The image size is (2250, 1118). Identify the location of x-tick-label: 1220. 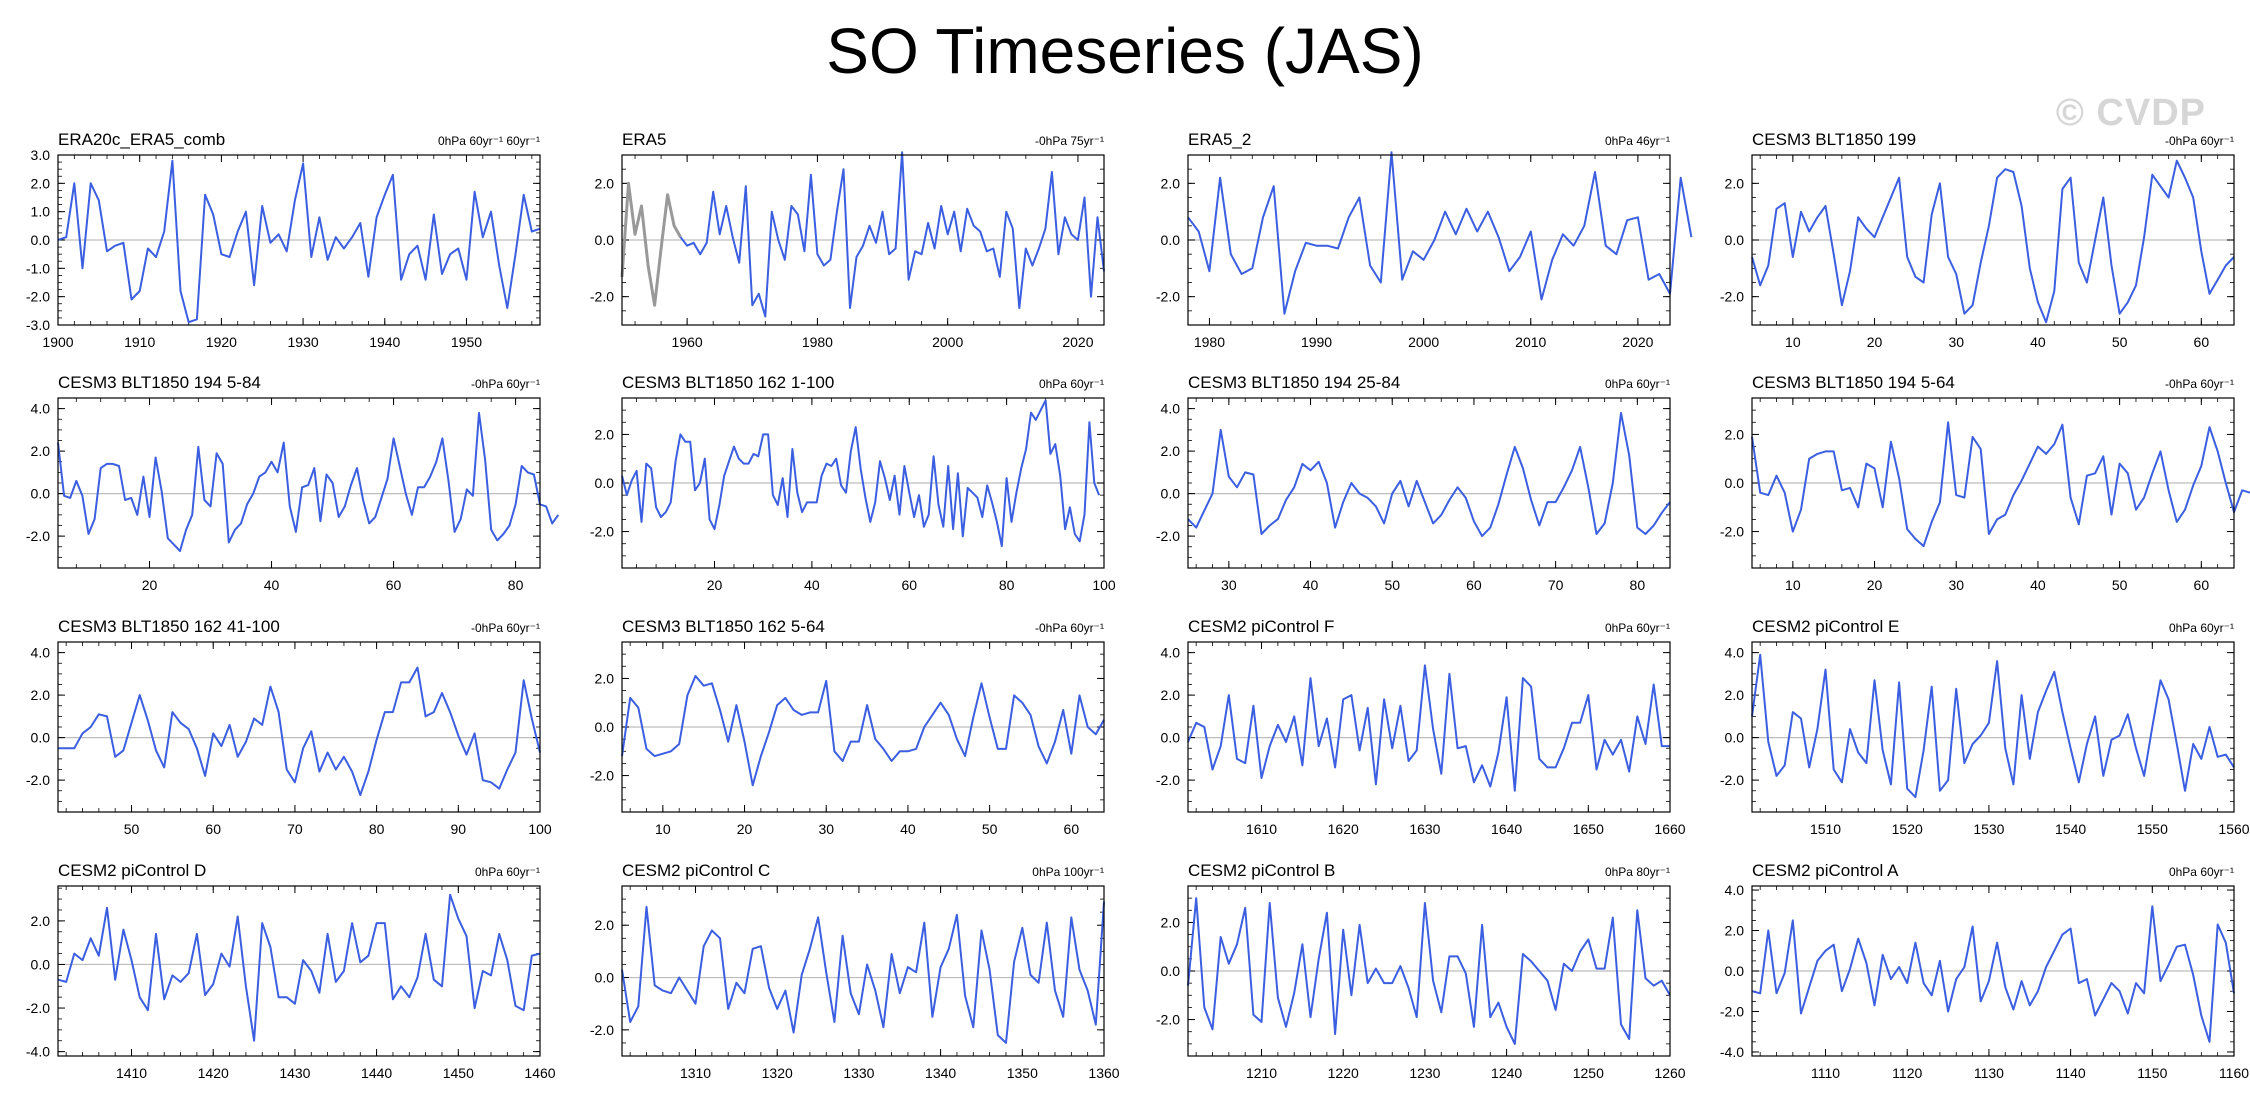
(1343, 1073).